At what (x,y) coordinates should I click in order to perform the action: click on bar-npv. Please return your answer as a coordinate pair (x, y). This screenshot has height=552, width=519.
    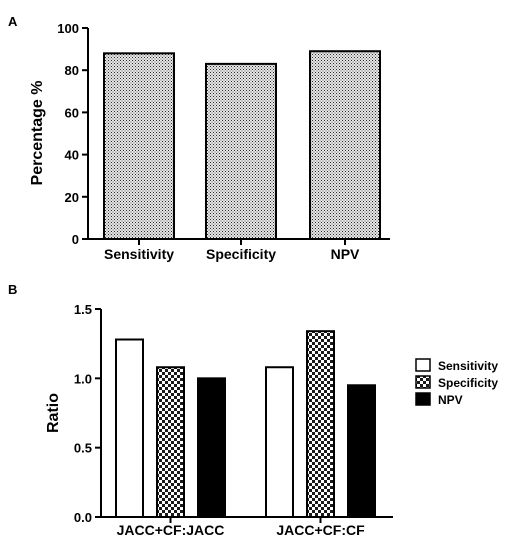
    Looking at the image, I should click on (345, 145).